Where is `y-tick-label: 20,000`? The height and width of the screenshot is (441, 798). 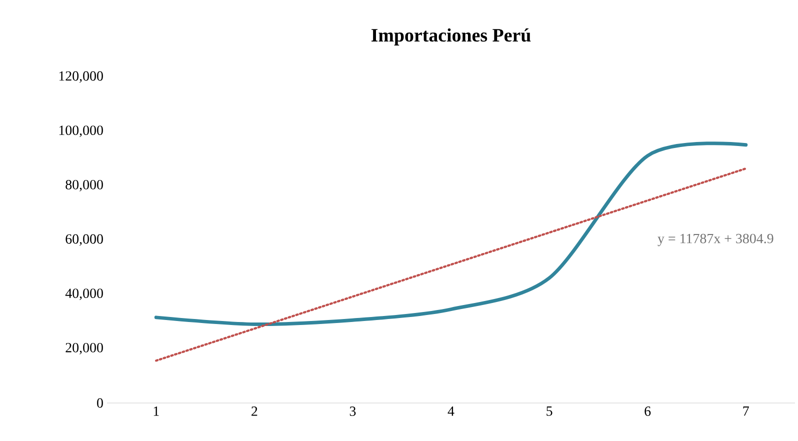 y-tick-label: 20,000 is located at coordinates (84, 348).